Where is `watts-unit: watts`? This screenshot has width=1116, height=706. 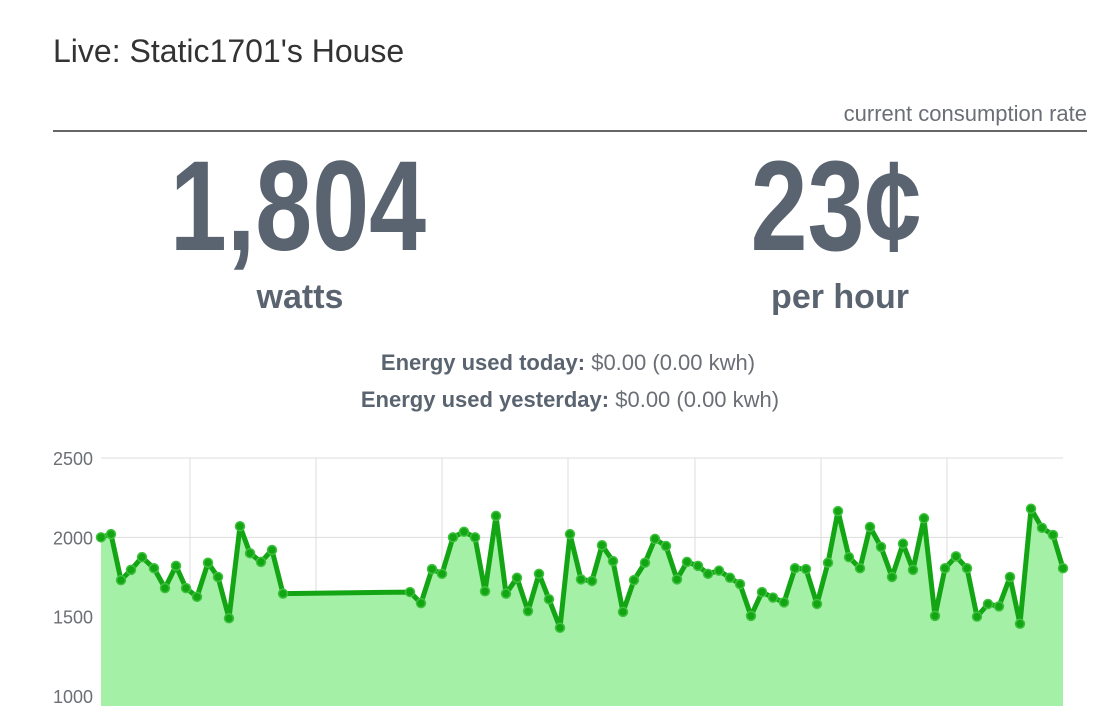 watts-unit: watts is located at coordinates (300, 297).